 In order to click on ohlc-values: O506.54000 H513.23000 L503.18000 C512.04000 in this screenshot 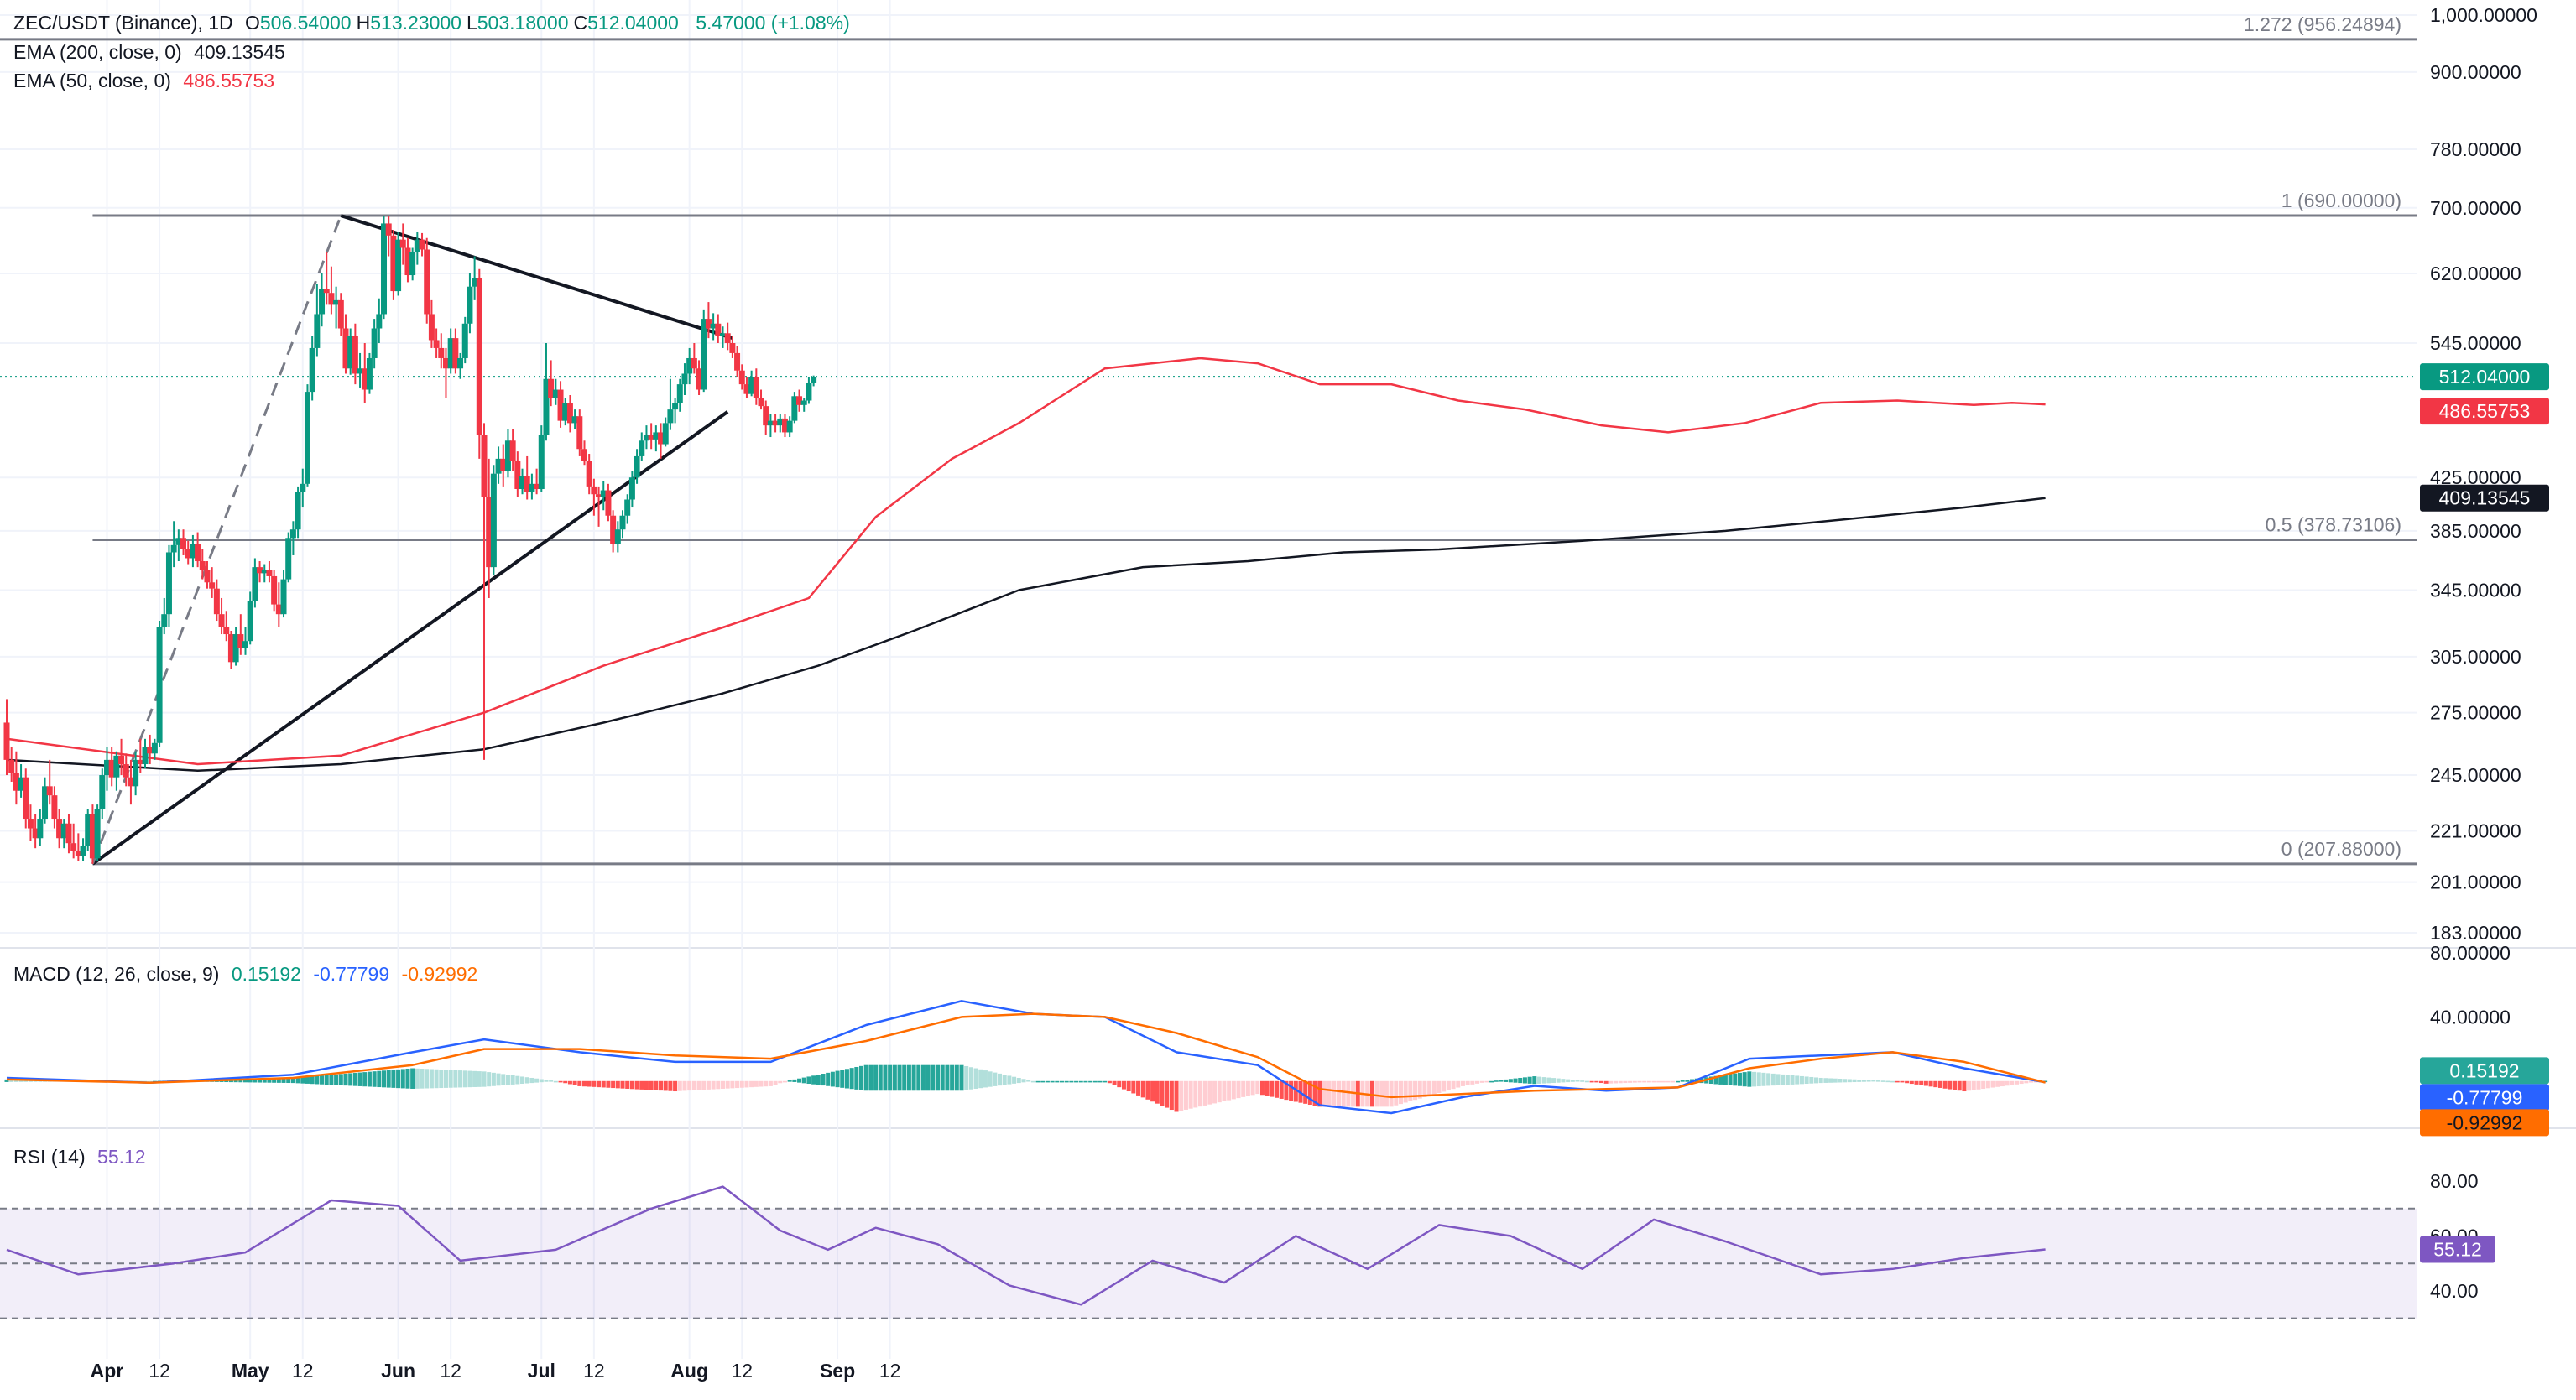, I will do `click(464, 23)`.